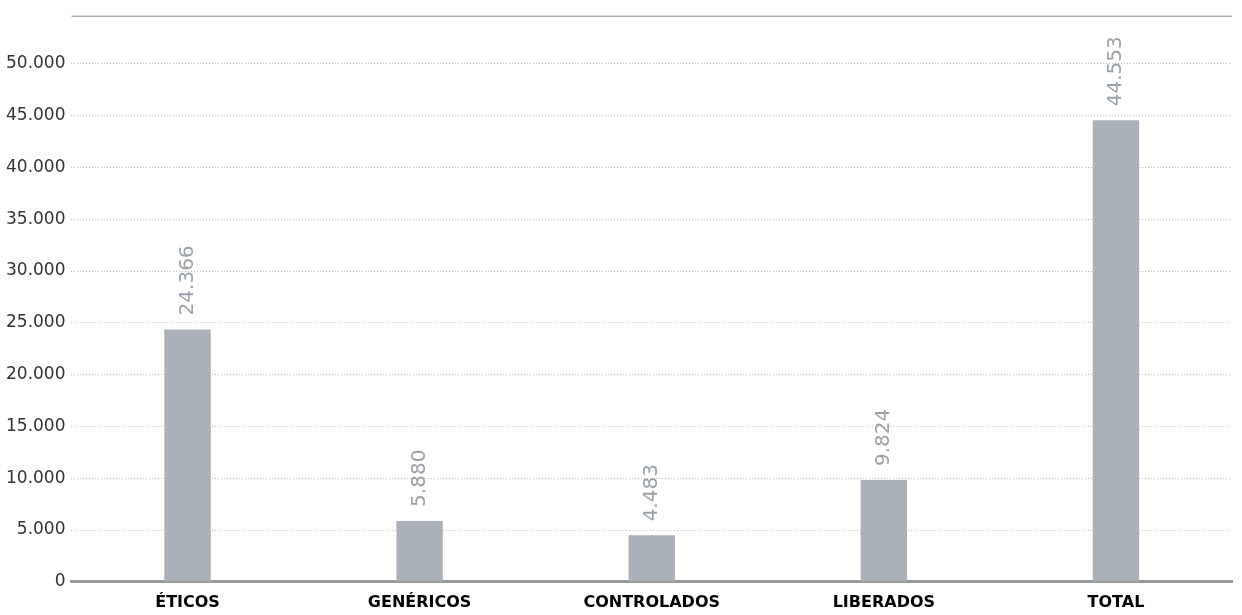 This screenshot has height=615, width=1242. I want to click on y-tick-label: 20.000, so click(36, 373).